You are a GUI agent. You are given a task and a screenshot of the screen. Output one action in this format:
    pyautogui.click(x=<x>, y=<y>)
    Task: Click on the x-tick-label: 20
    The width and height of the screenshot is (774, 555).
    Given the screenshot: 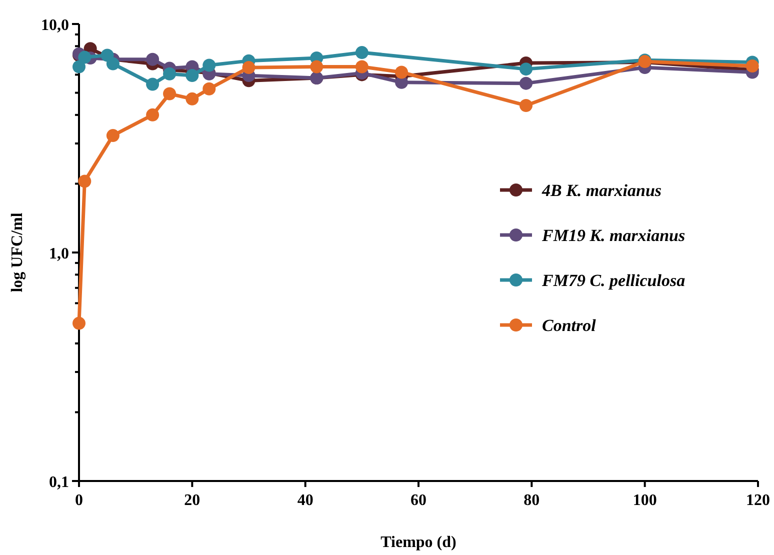 What is the action you would take?
    pyautogui.click(x=192, y=500)
    